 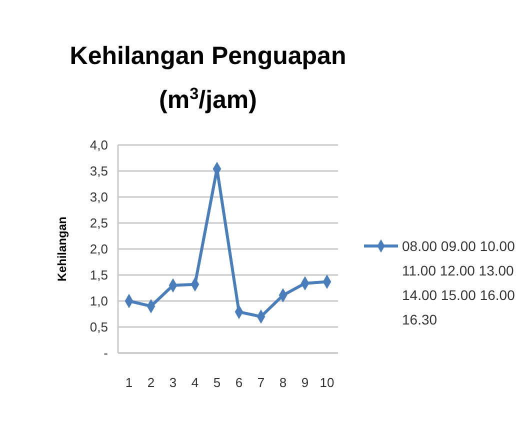 What do you see at coordinates (261, 382) in the screenshot?
I see `x-tick-label: 7` at bounding box center [261, 382].